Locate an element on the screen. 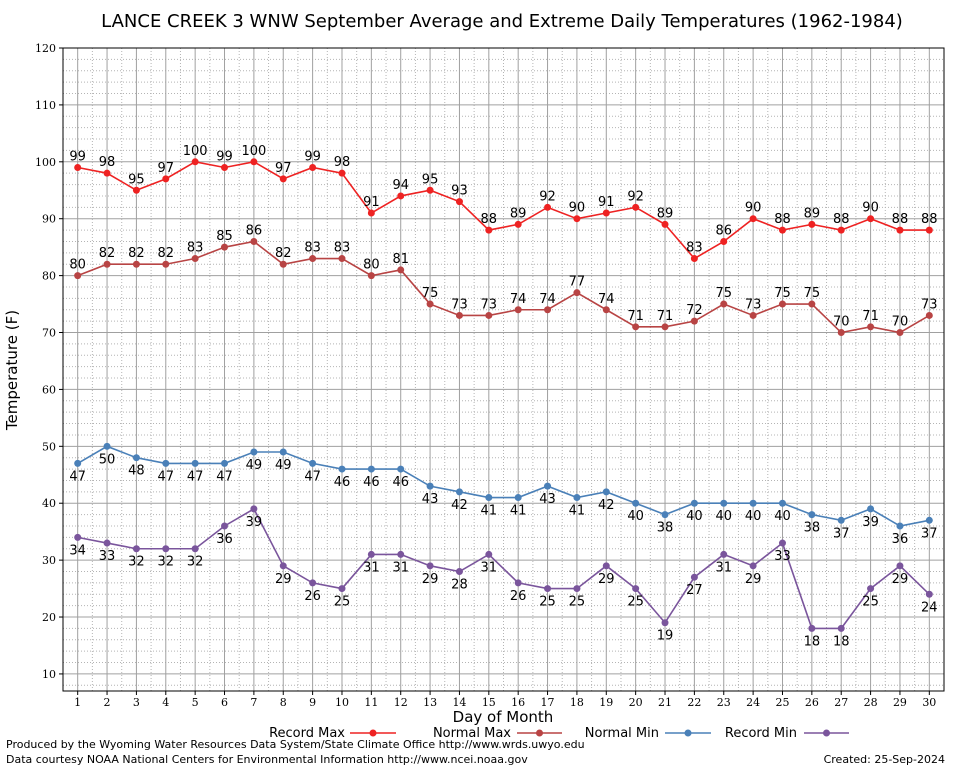 Image resolution: width=954 pixels, height=768 pixels. record-max-data-label: 89 is located at coordinates (812, 213).